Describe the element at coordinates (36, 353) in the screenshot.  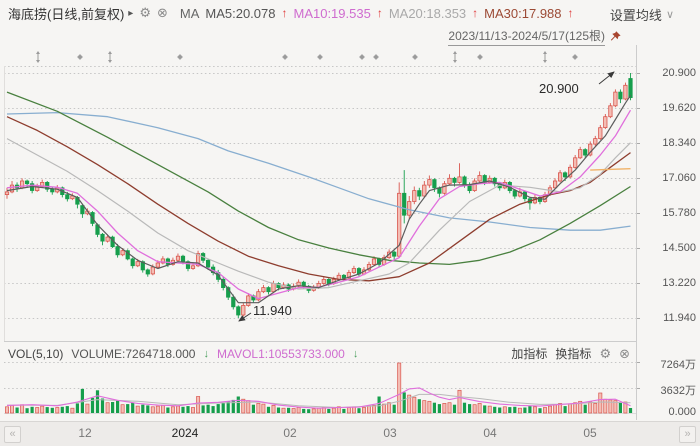
I see `vol-indicator-label: VOL(5,10)` at that location.